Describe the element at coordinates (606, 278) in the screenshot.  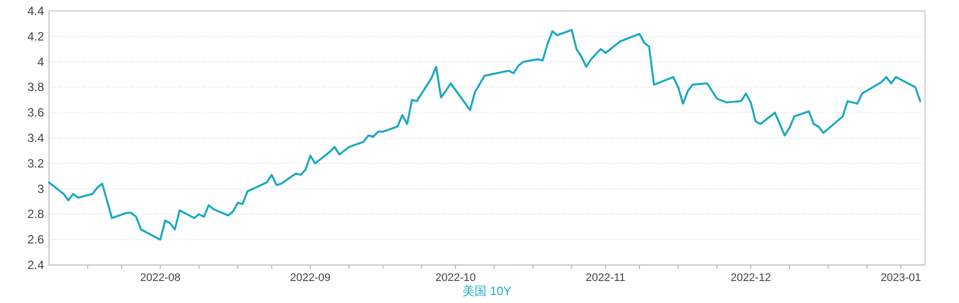
I see `x-tick-label: 2022-11` at that location.